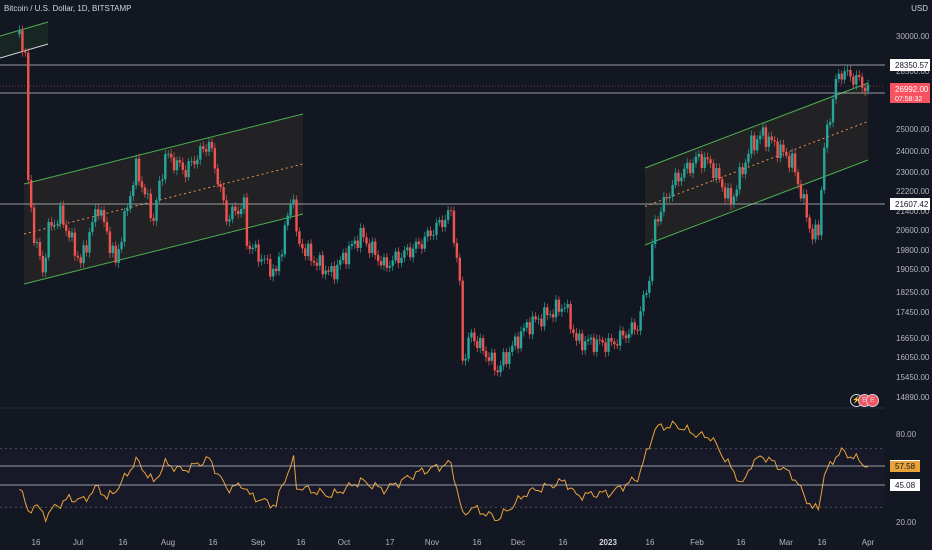 This screenshot has height=550, width=932. I want to click on x-tick-label: Mar, so click(786, 542).